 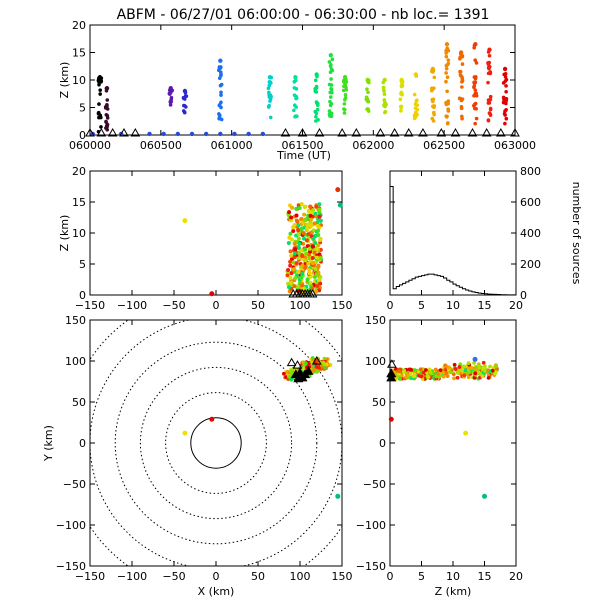 I want to click on y-tick-label: 100, so click(x=75, y=361).